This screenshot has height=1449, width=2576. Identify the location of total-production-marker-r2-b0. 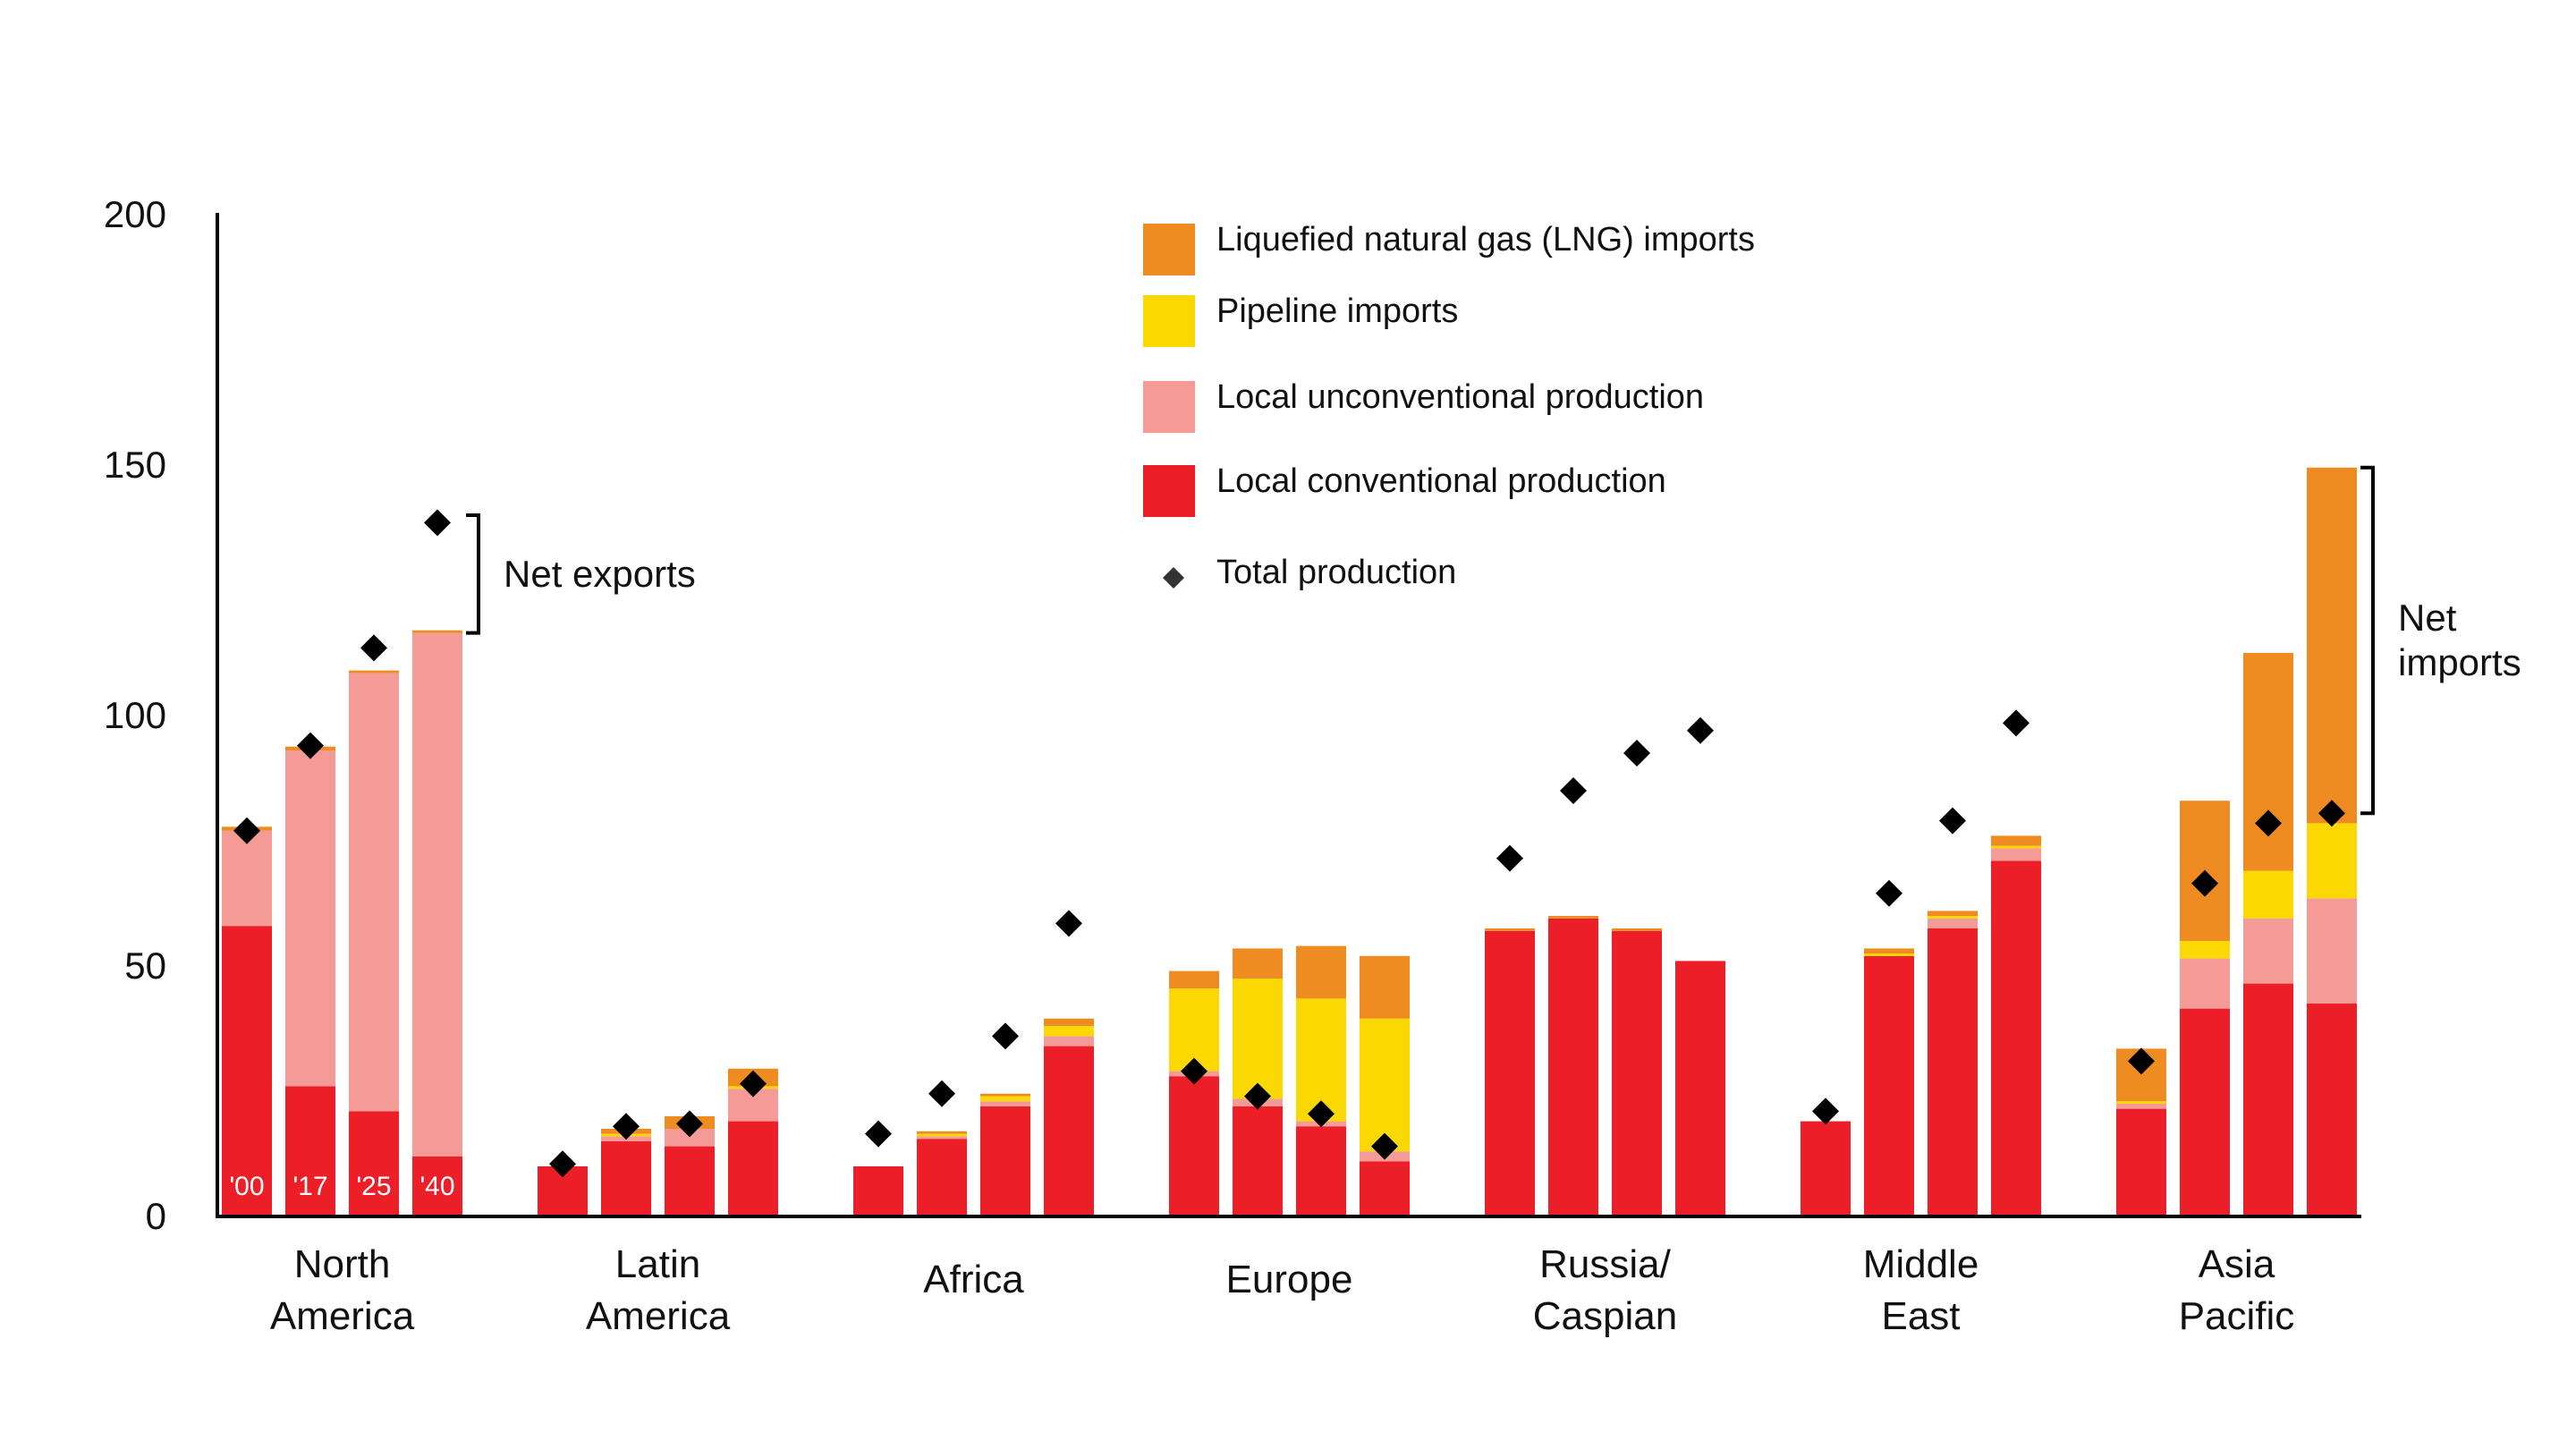
(878, 1134).